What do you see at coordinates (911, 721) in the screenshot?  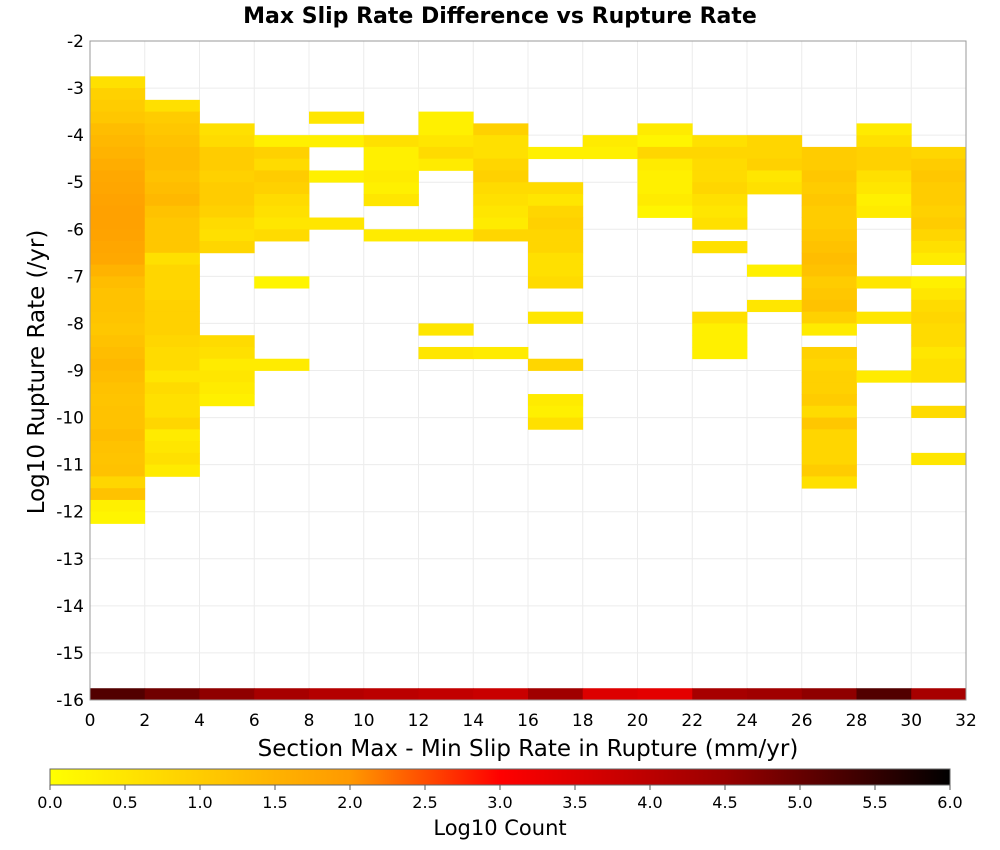 I see `x-tick-label: 30` at bounding box center [911, 721].